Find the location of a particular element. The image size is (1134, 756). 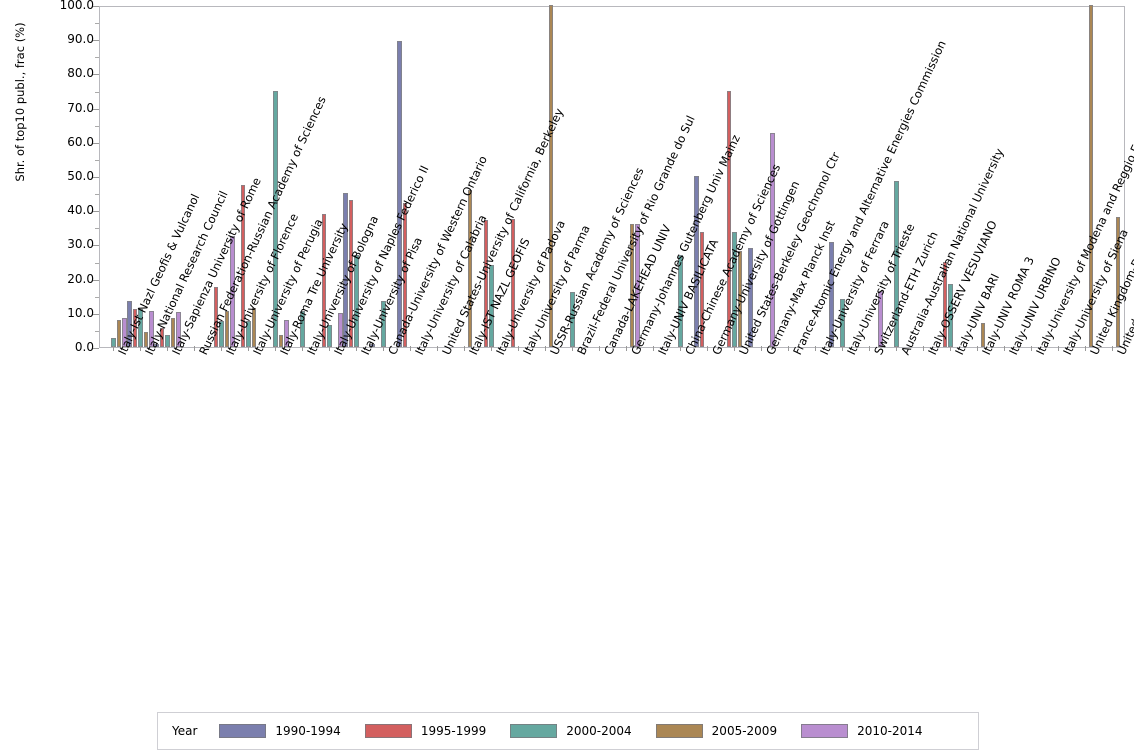

legend-label: 1990-1994 is located at coordinates (308, 731).